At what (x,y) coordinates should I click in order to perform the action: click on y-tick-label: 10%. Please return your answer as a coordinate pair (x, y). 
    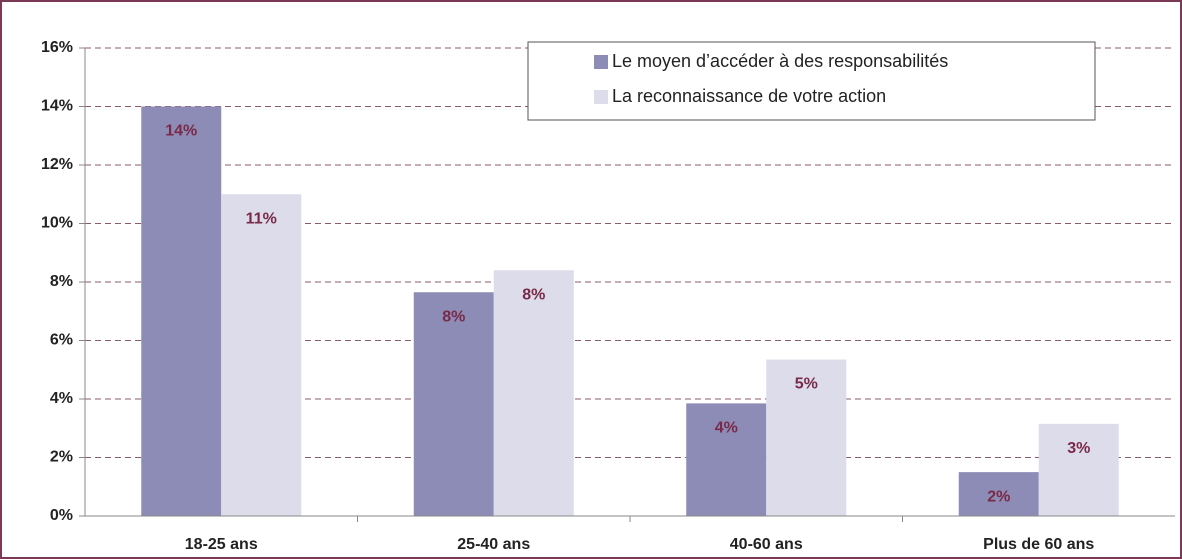
    Looking at the image, I should click on (57, 223).